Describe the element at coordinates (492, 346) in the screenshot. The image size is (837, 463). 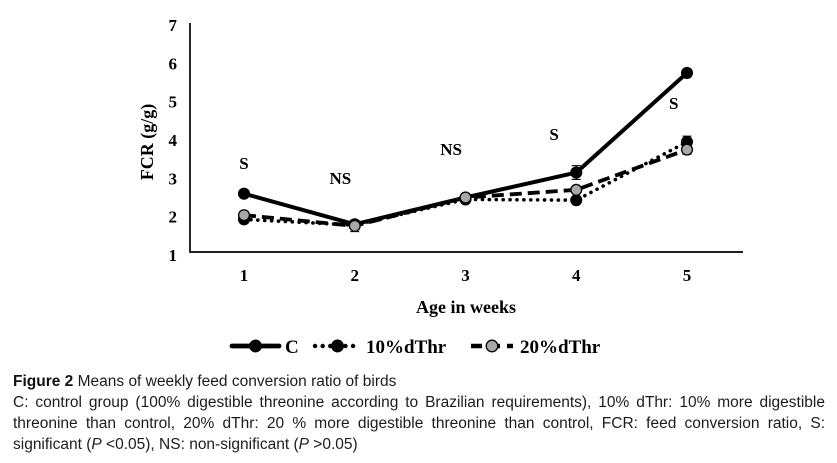
I see `legend-marker-20%dThr` at that location.